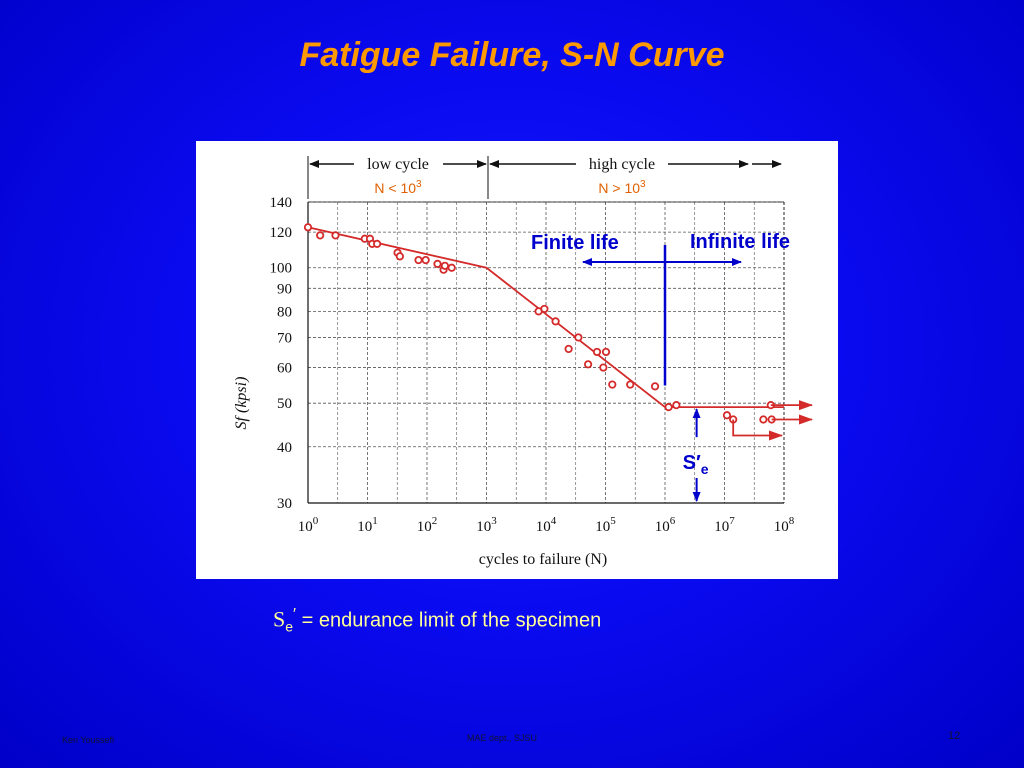 The height and width of the screenshot is (768, 1024). What do you see at coordinates (284, 289) in the screenshot?
I see `y-tick-label: 90` at bounding box center [284, 289].